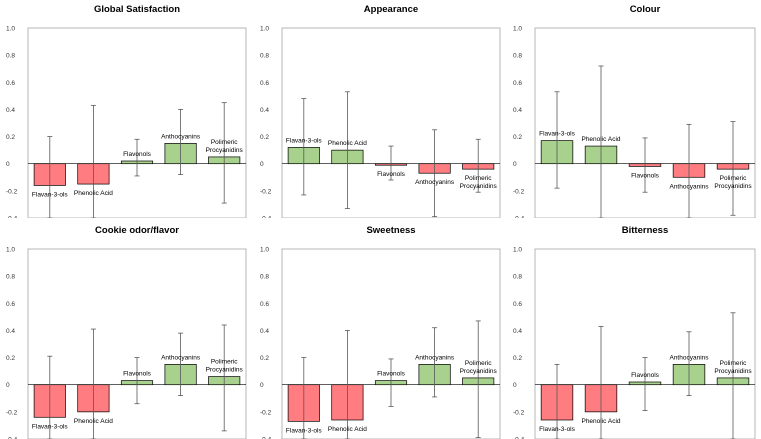  Describe the element at coordinates (390, 230) in the screenshot. I see `chart-title: Sweetness` at that location.